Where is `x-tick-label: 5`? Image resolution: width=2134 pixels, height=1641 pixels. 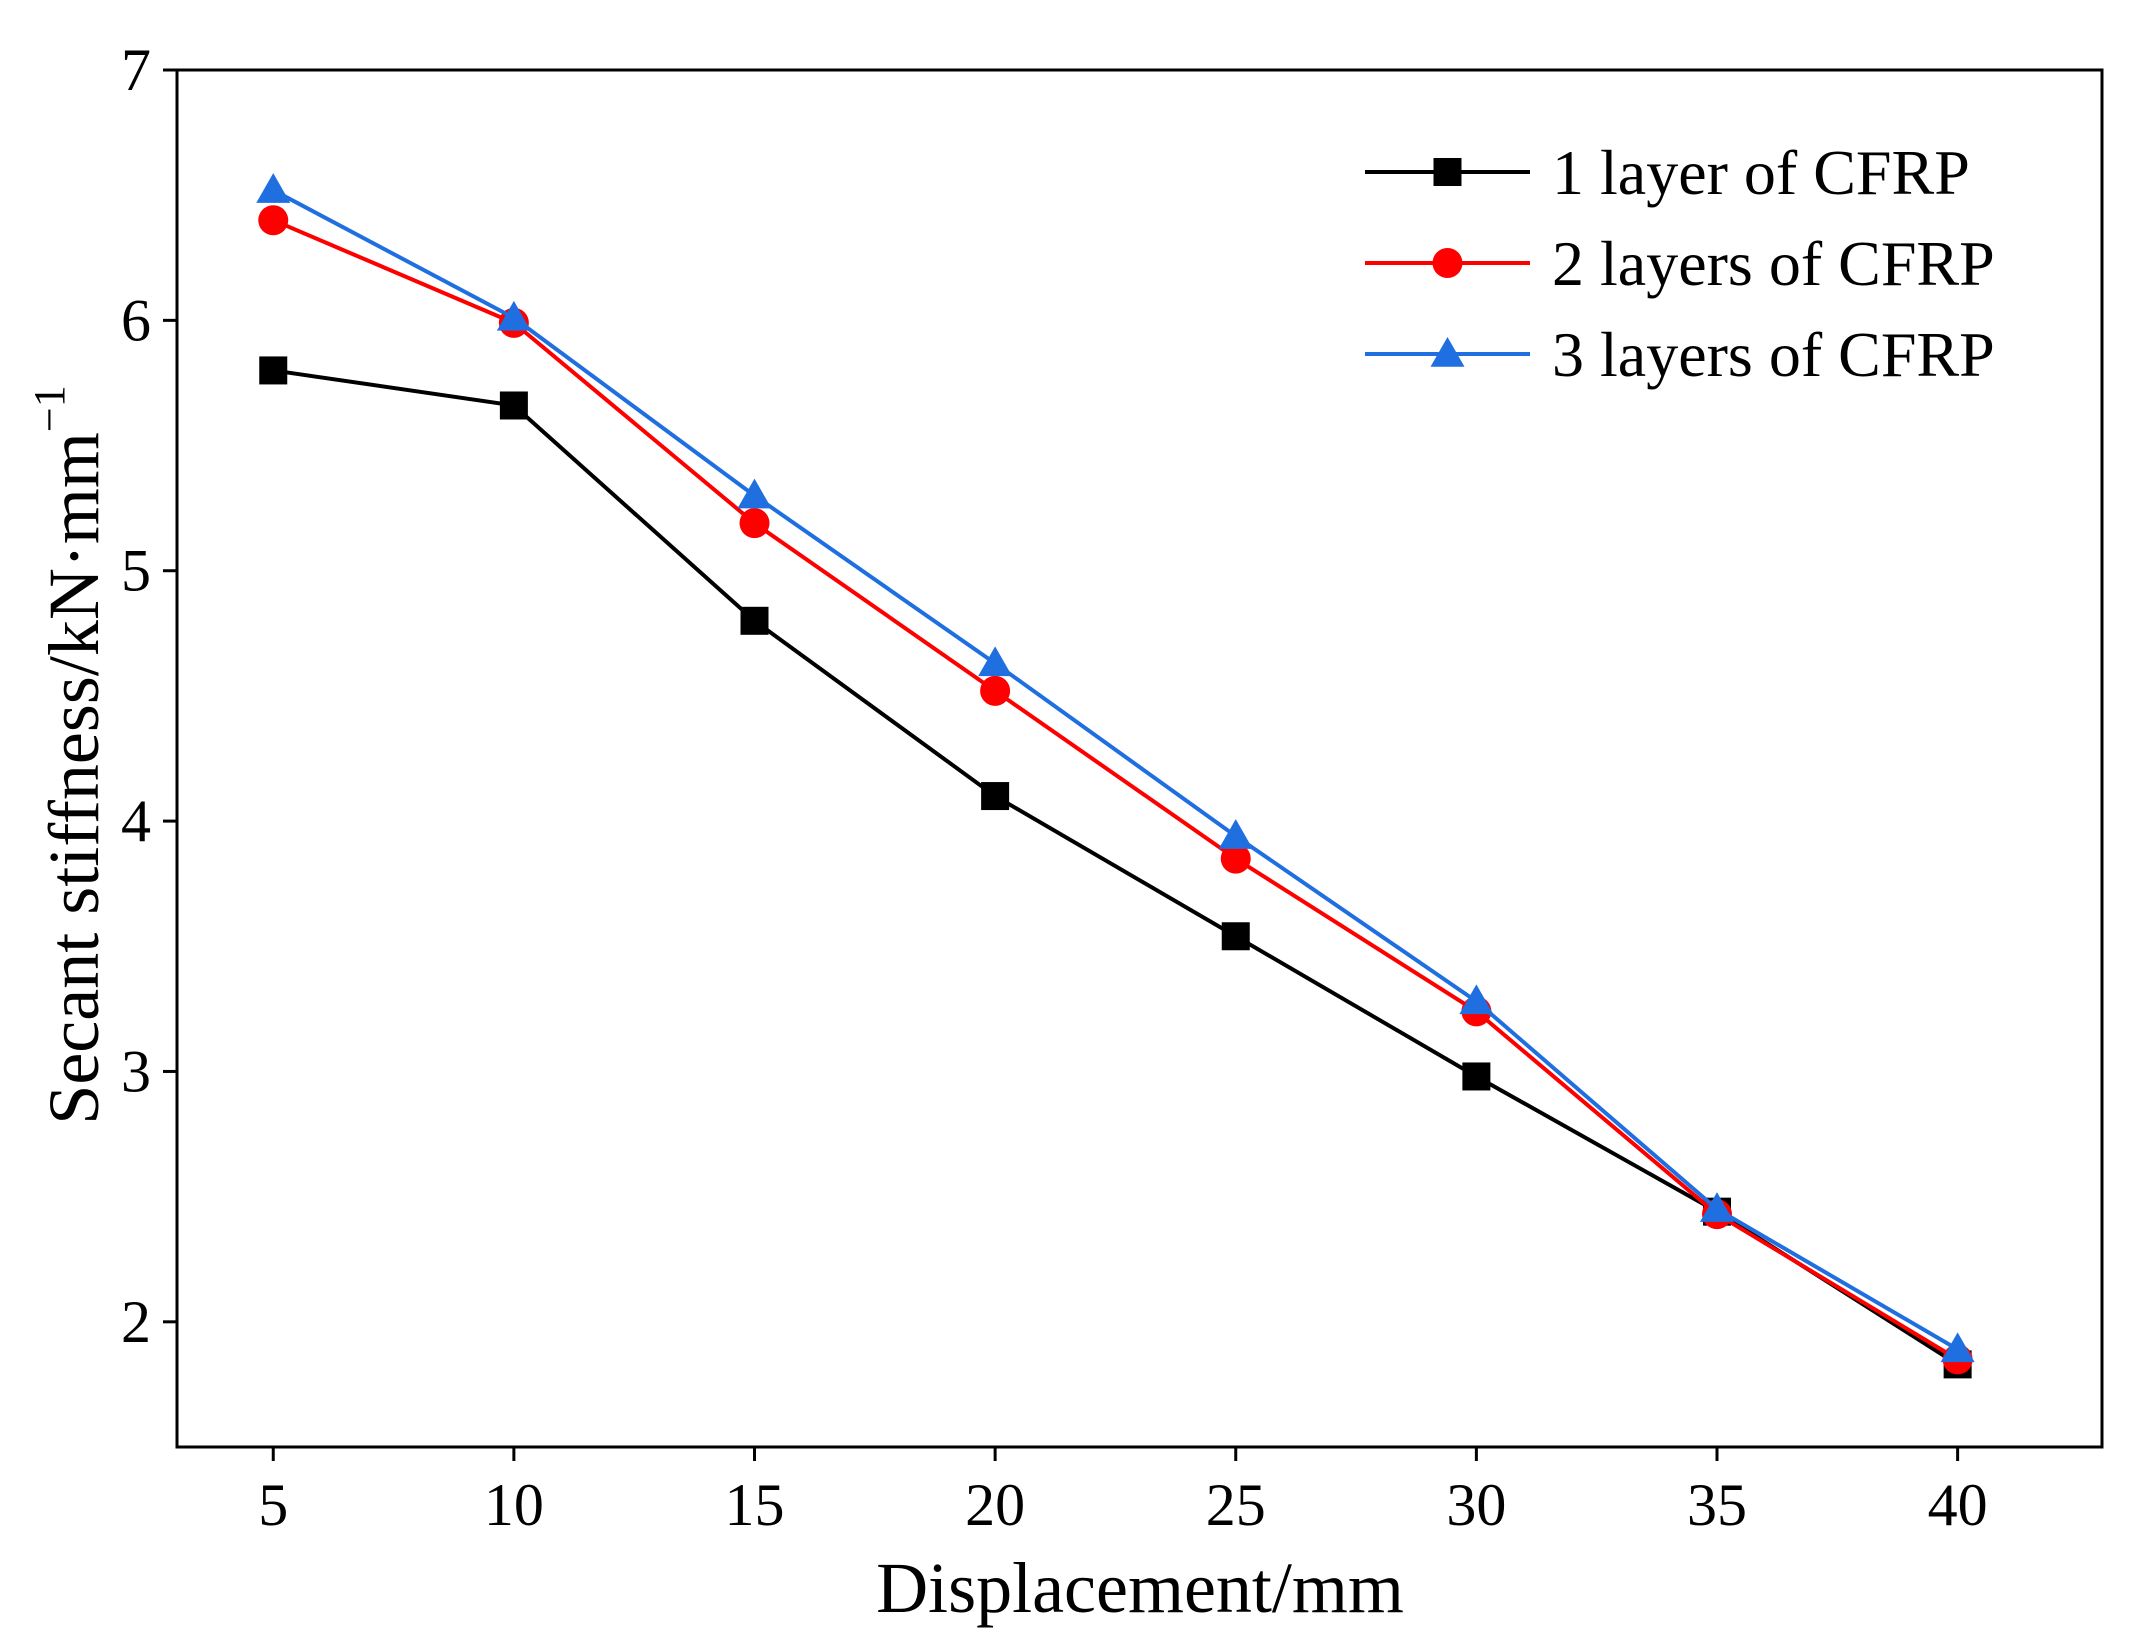 x-tick-label: 5 is located at coordinates (273, 1505).